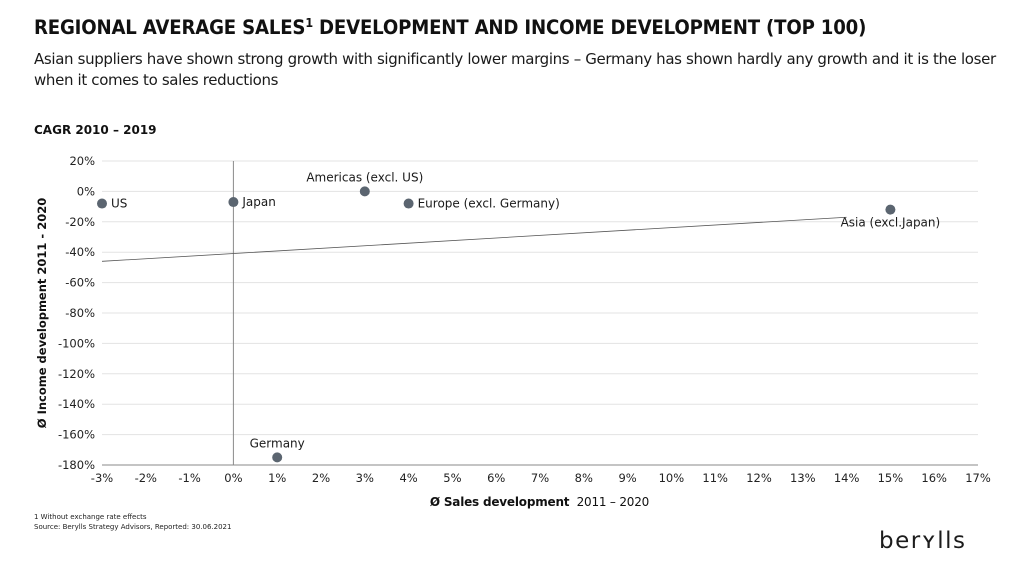 This screenshot has width=1024, height=576. I want to click on x-tick-label: 2%, so click(321, 478).